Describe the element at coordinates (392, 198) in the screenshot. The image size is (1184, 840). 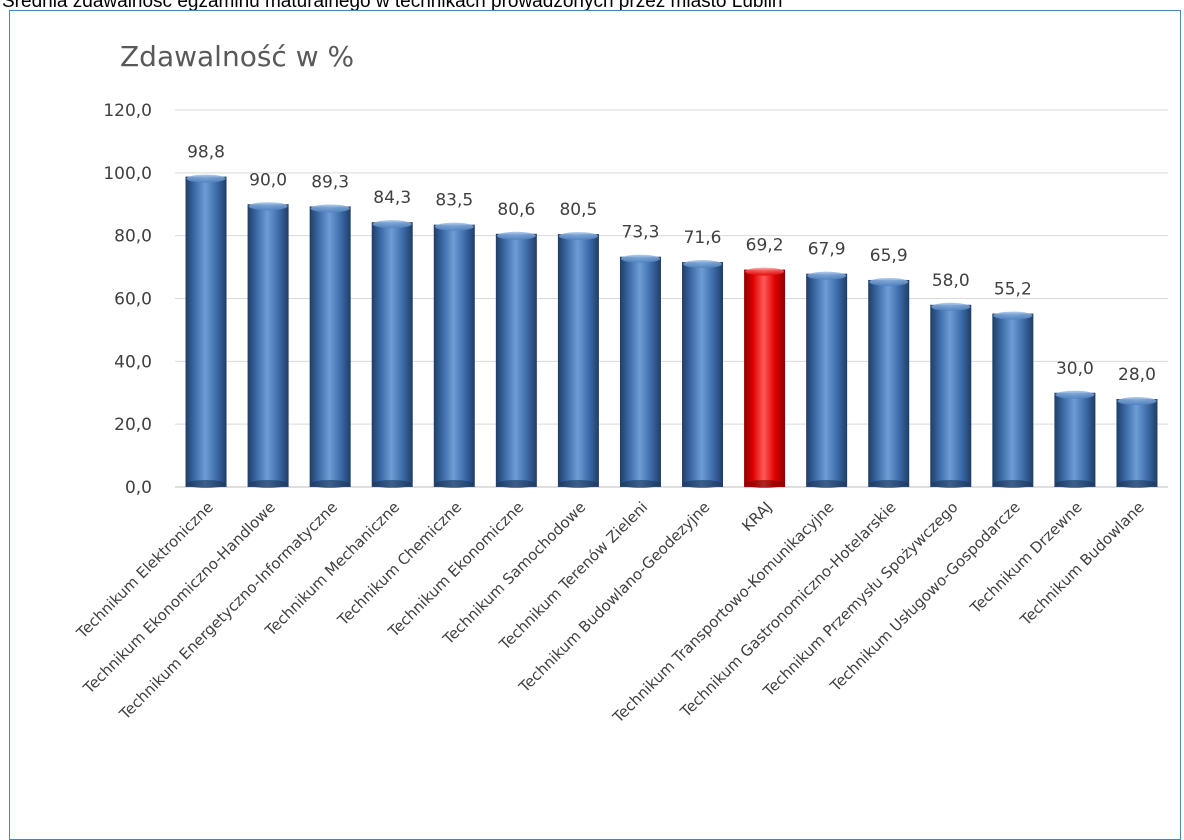
I see `data-label: 84,3` at that location.